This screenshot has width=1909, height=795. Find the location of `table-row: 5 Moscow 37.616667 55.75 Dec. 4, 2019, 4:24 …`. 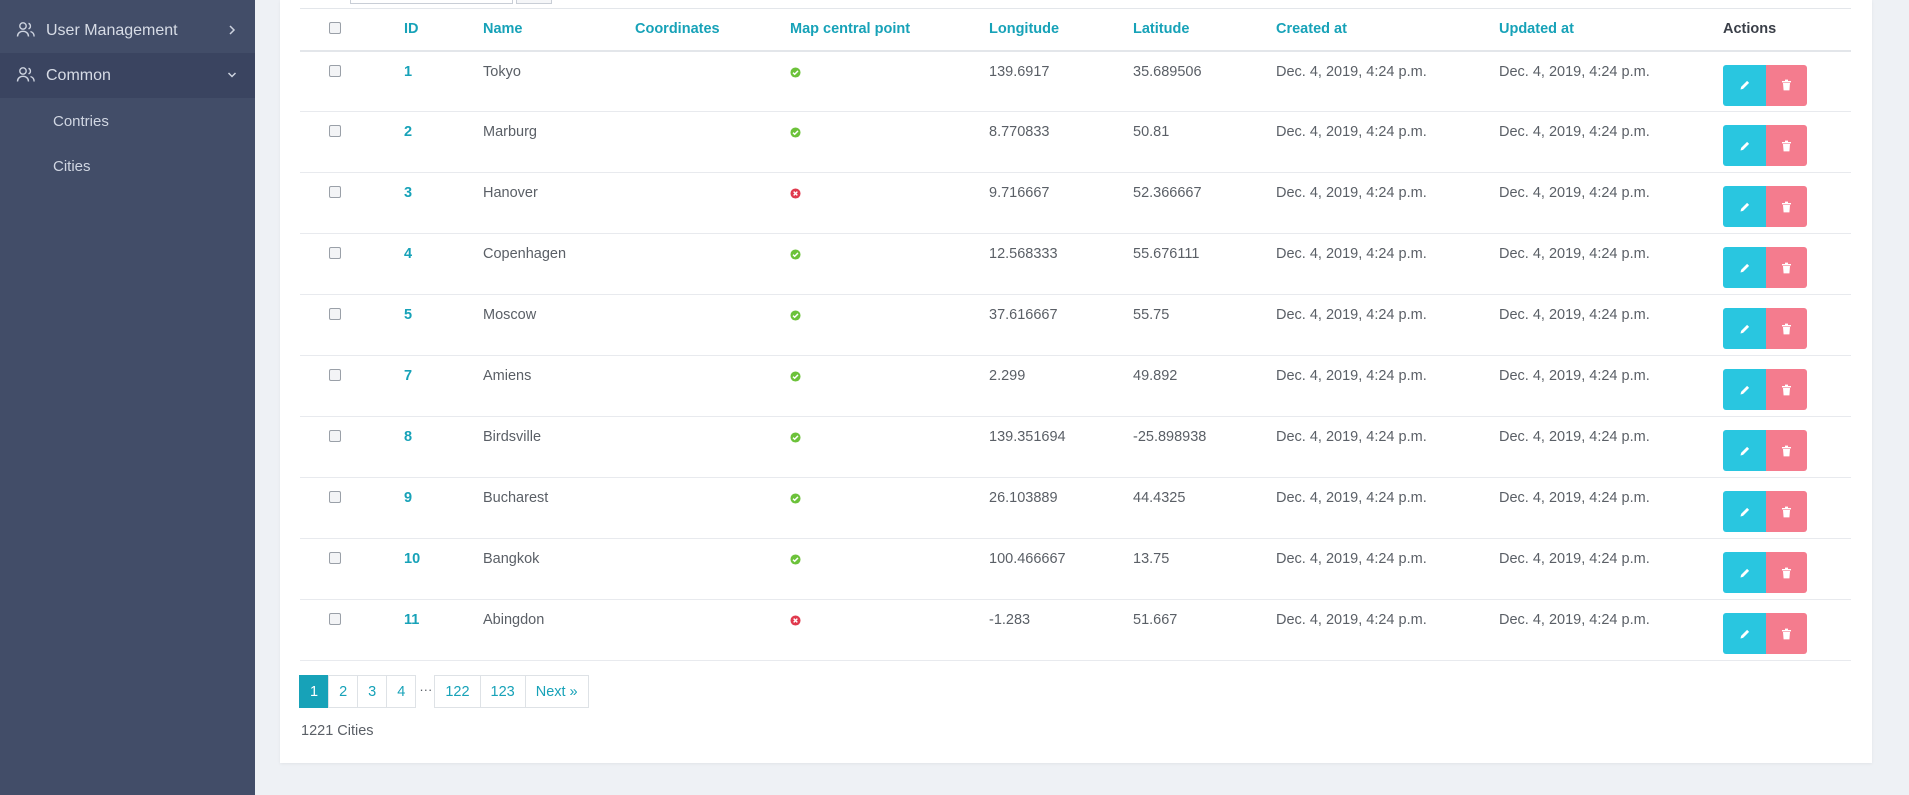

table-row: 5 Moscow 37.616667 55.75 Dec. 4, 2019, 4:24 … is located at coordinates (1075, 325).